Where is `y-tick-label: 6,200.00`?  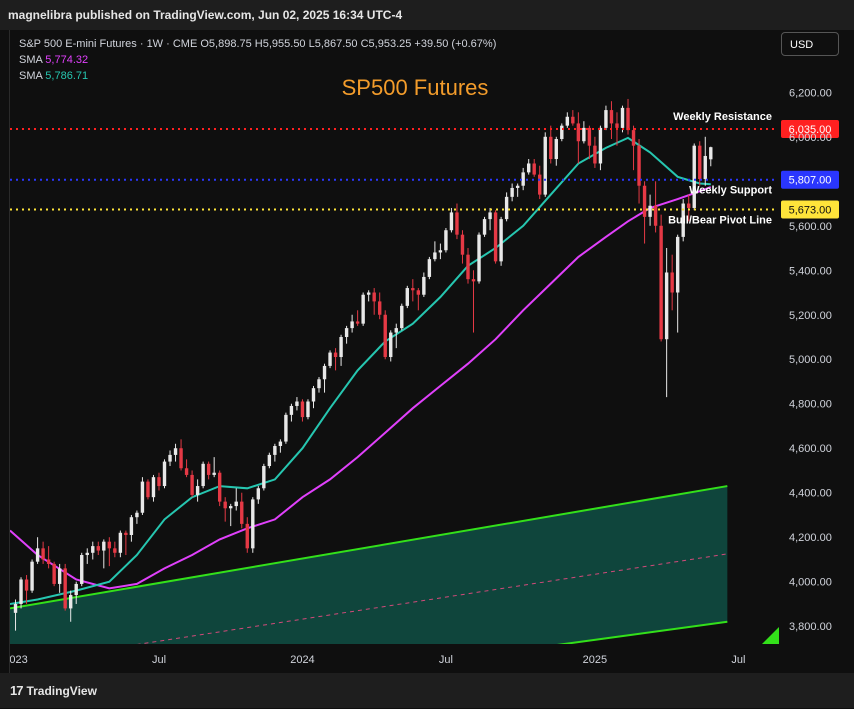 y-tick-label: 6,200.00 is located at coordinates (810, 93).